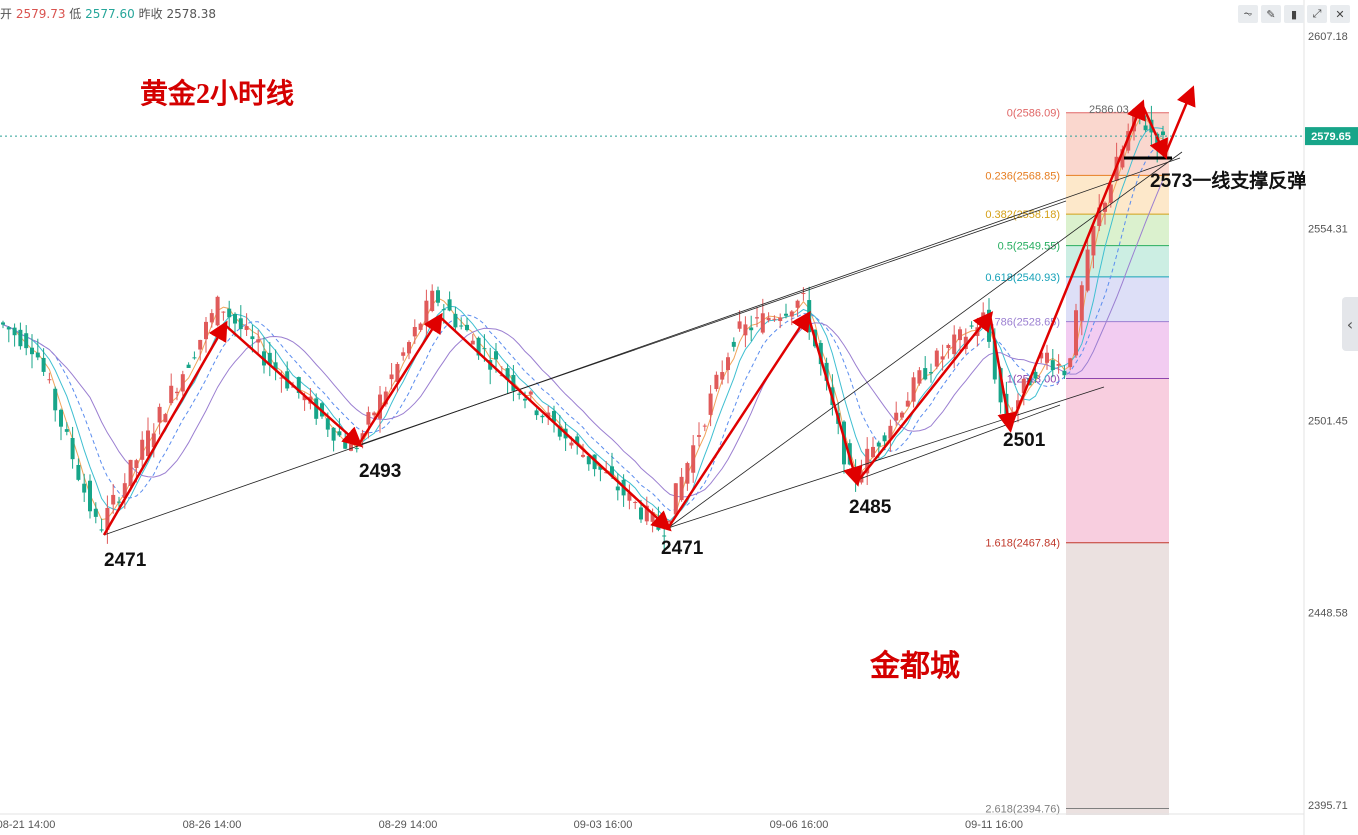 This screenshot has width=1358, height=835. What do you see at coordinates (217, 93) in the screenshot?
I see `chart-title: 黄金2小时线` at bounding box center [217, 93].